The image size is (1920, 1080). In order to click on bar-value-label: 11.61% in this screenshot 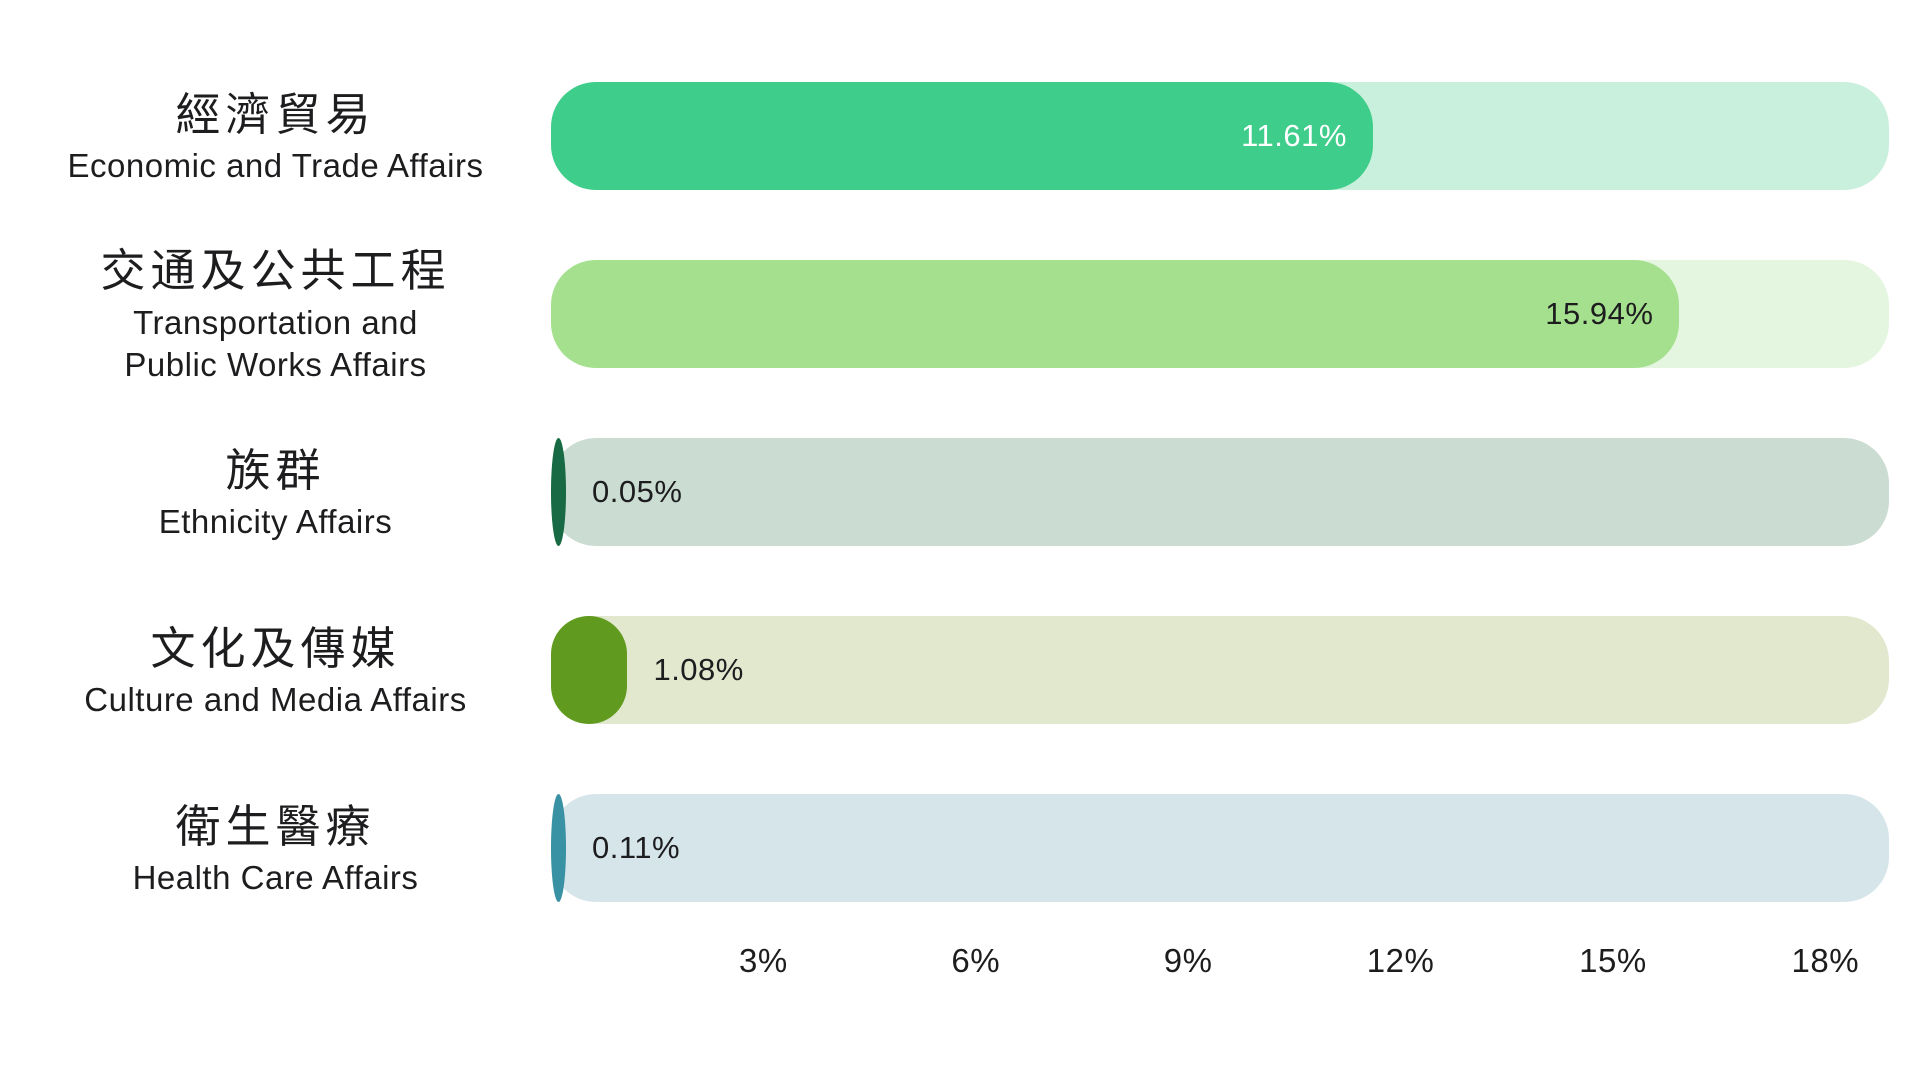, I will do `click(1294, 135)`.